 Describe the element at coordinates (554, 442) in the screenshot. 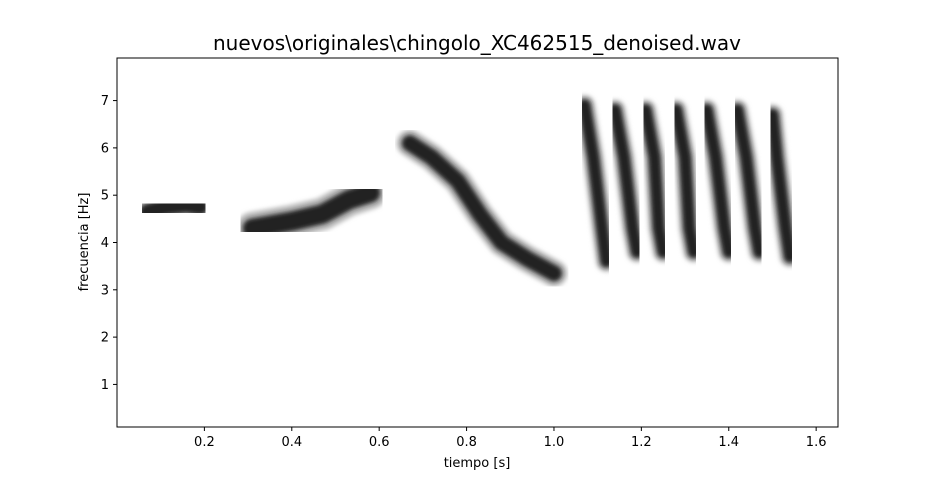

I see `x-tick-label: 1.0` at that location.